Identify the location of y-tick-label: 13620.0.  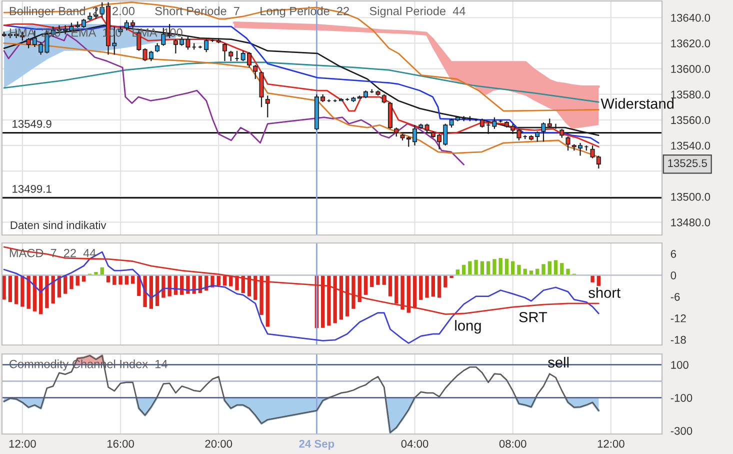
(690, 43).